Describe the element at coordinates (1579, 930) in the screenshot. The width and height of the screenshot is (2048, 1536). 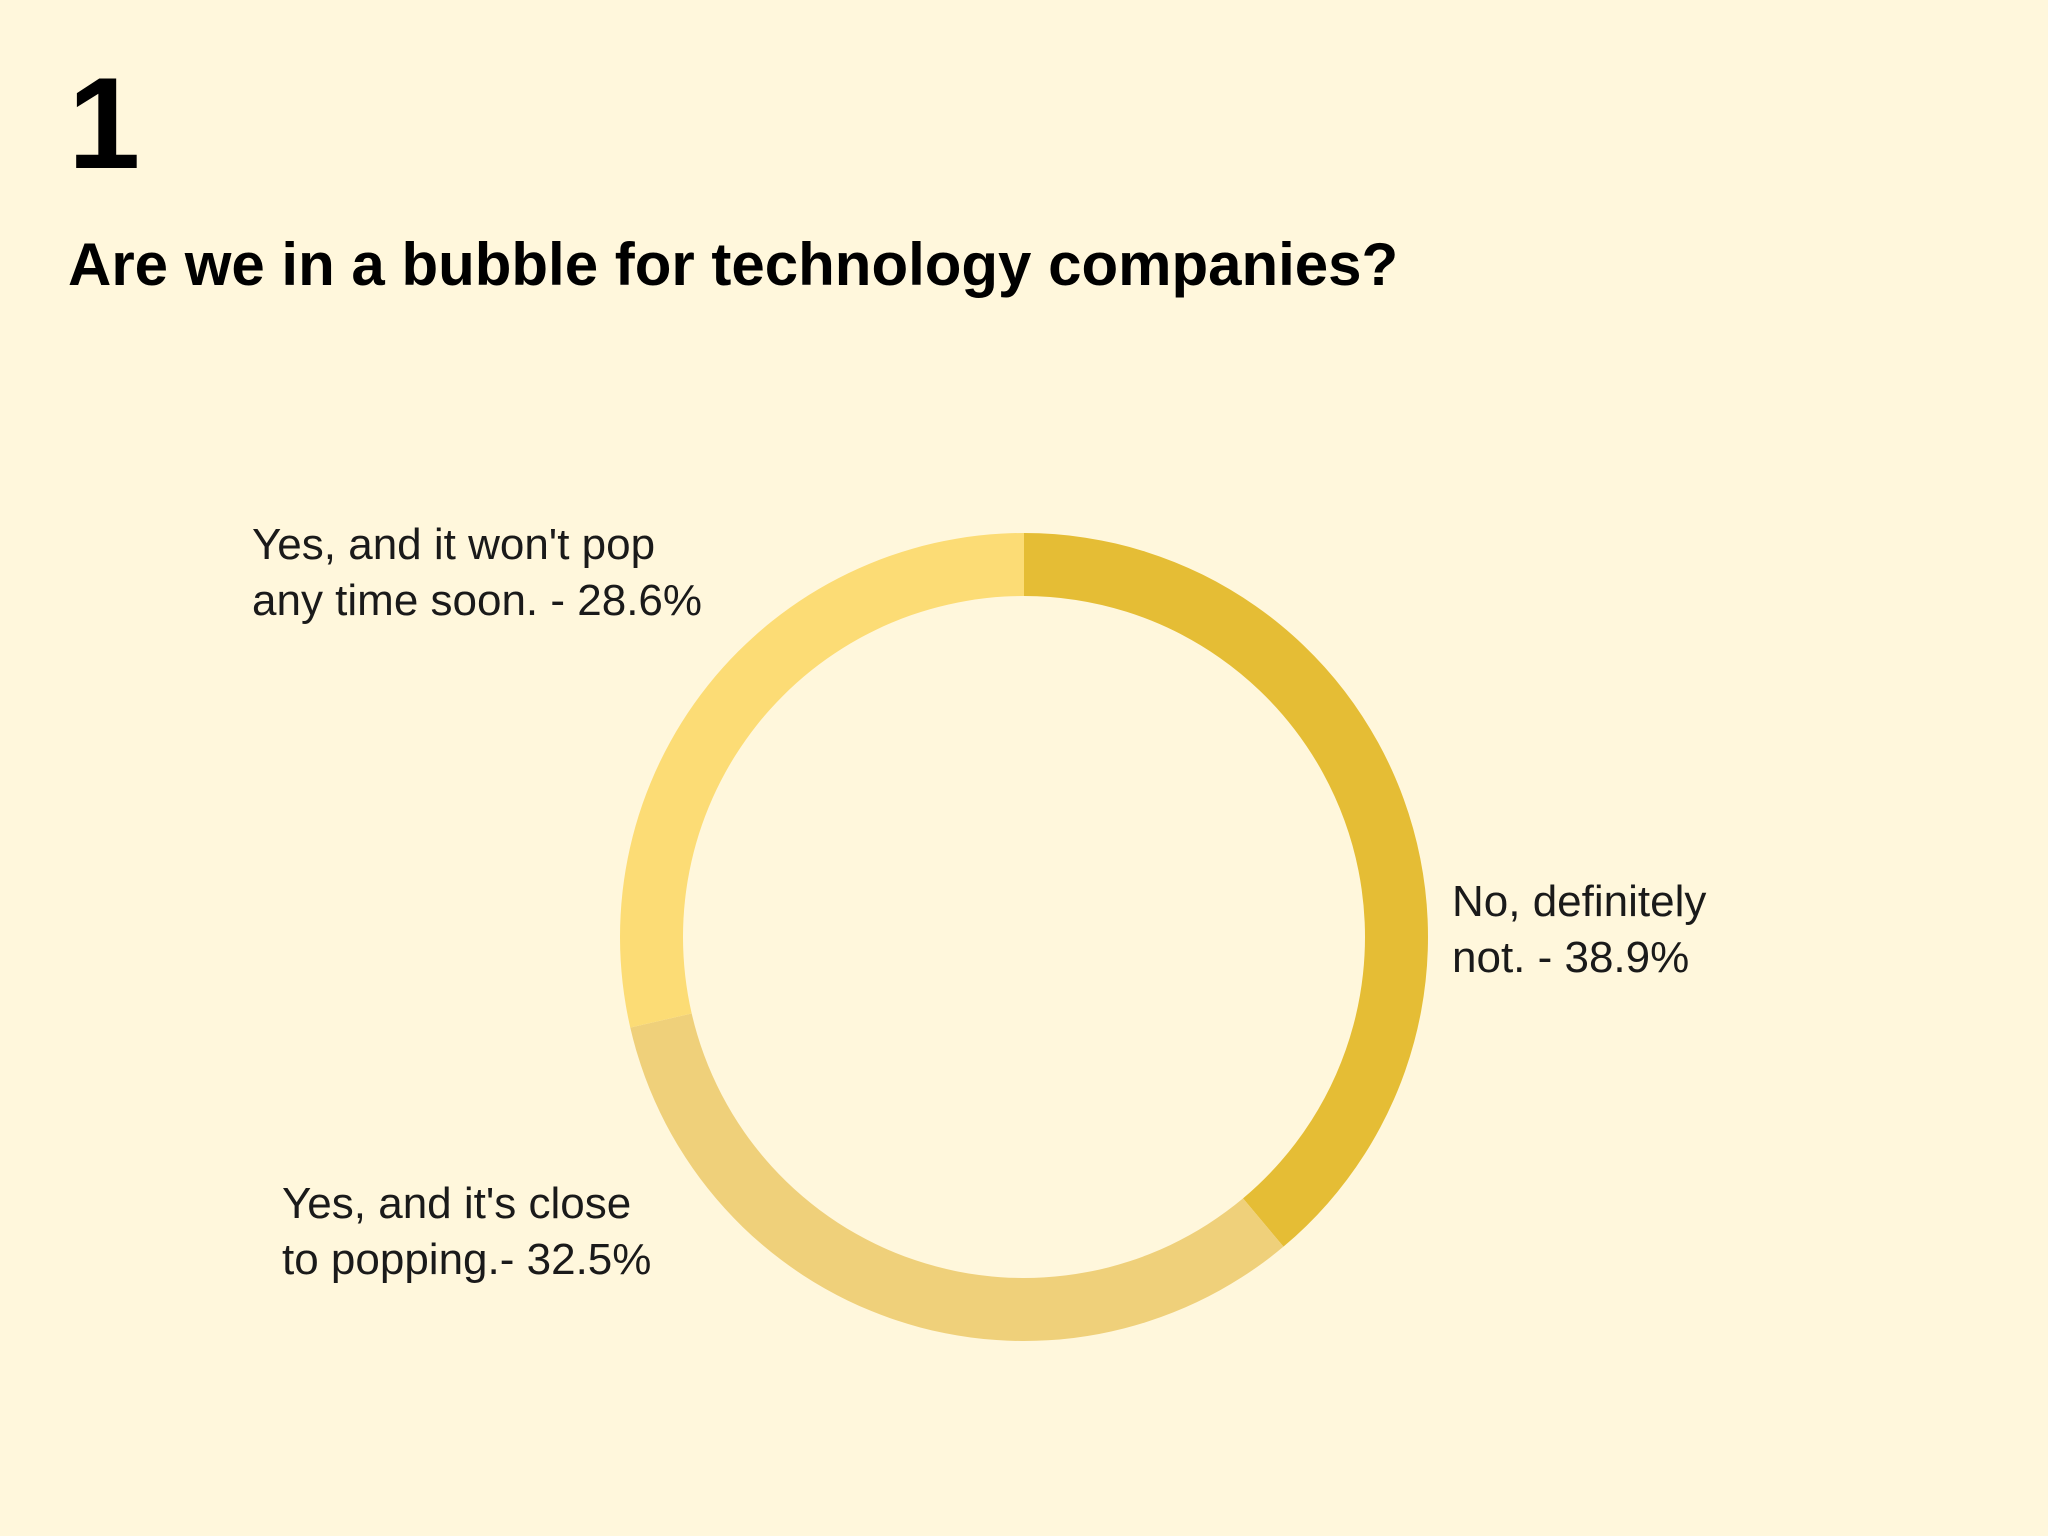
I see `slice-label-no-definitely-not: No, definitely not. - 38.9%` at that location.